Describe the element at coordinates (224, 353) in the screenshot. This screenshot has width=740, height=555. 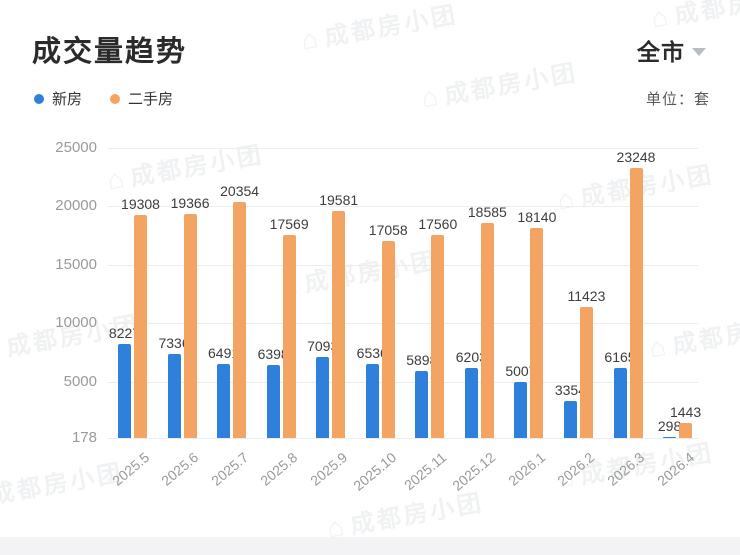
I see `bar-value-label: 6491` at that location.